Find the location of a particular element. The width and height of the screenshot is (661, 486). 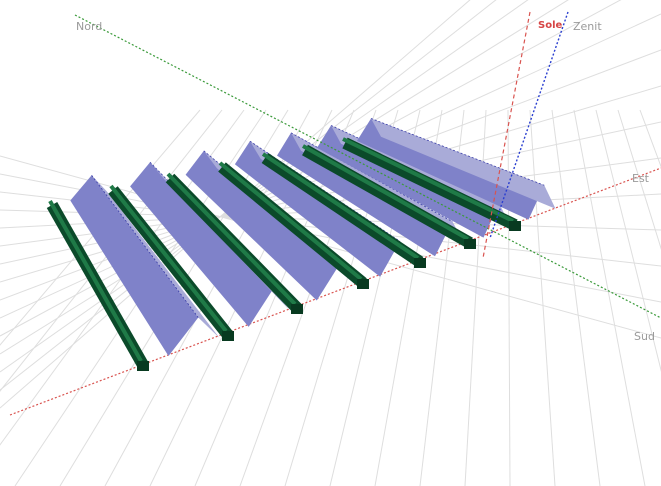

south-label: Sud is located at coordinates (644, 336).